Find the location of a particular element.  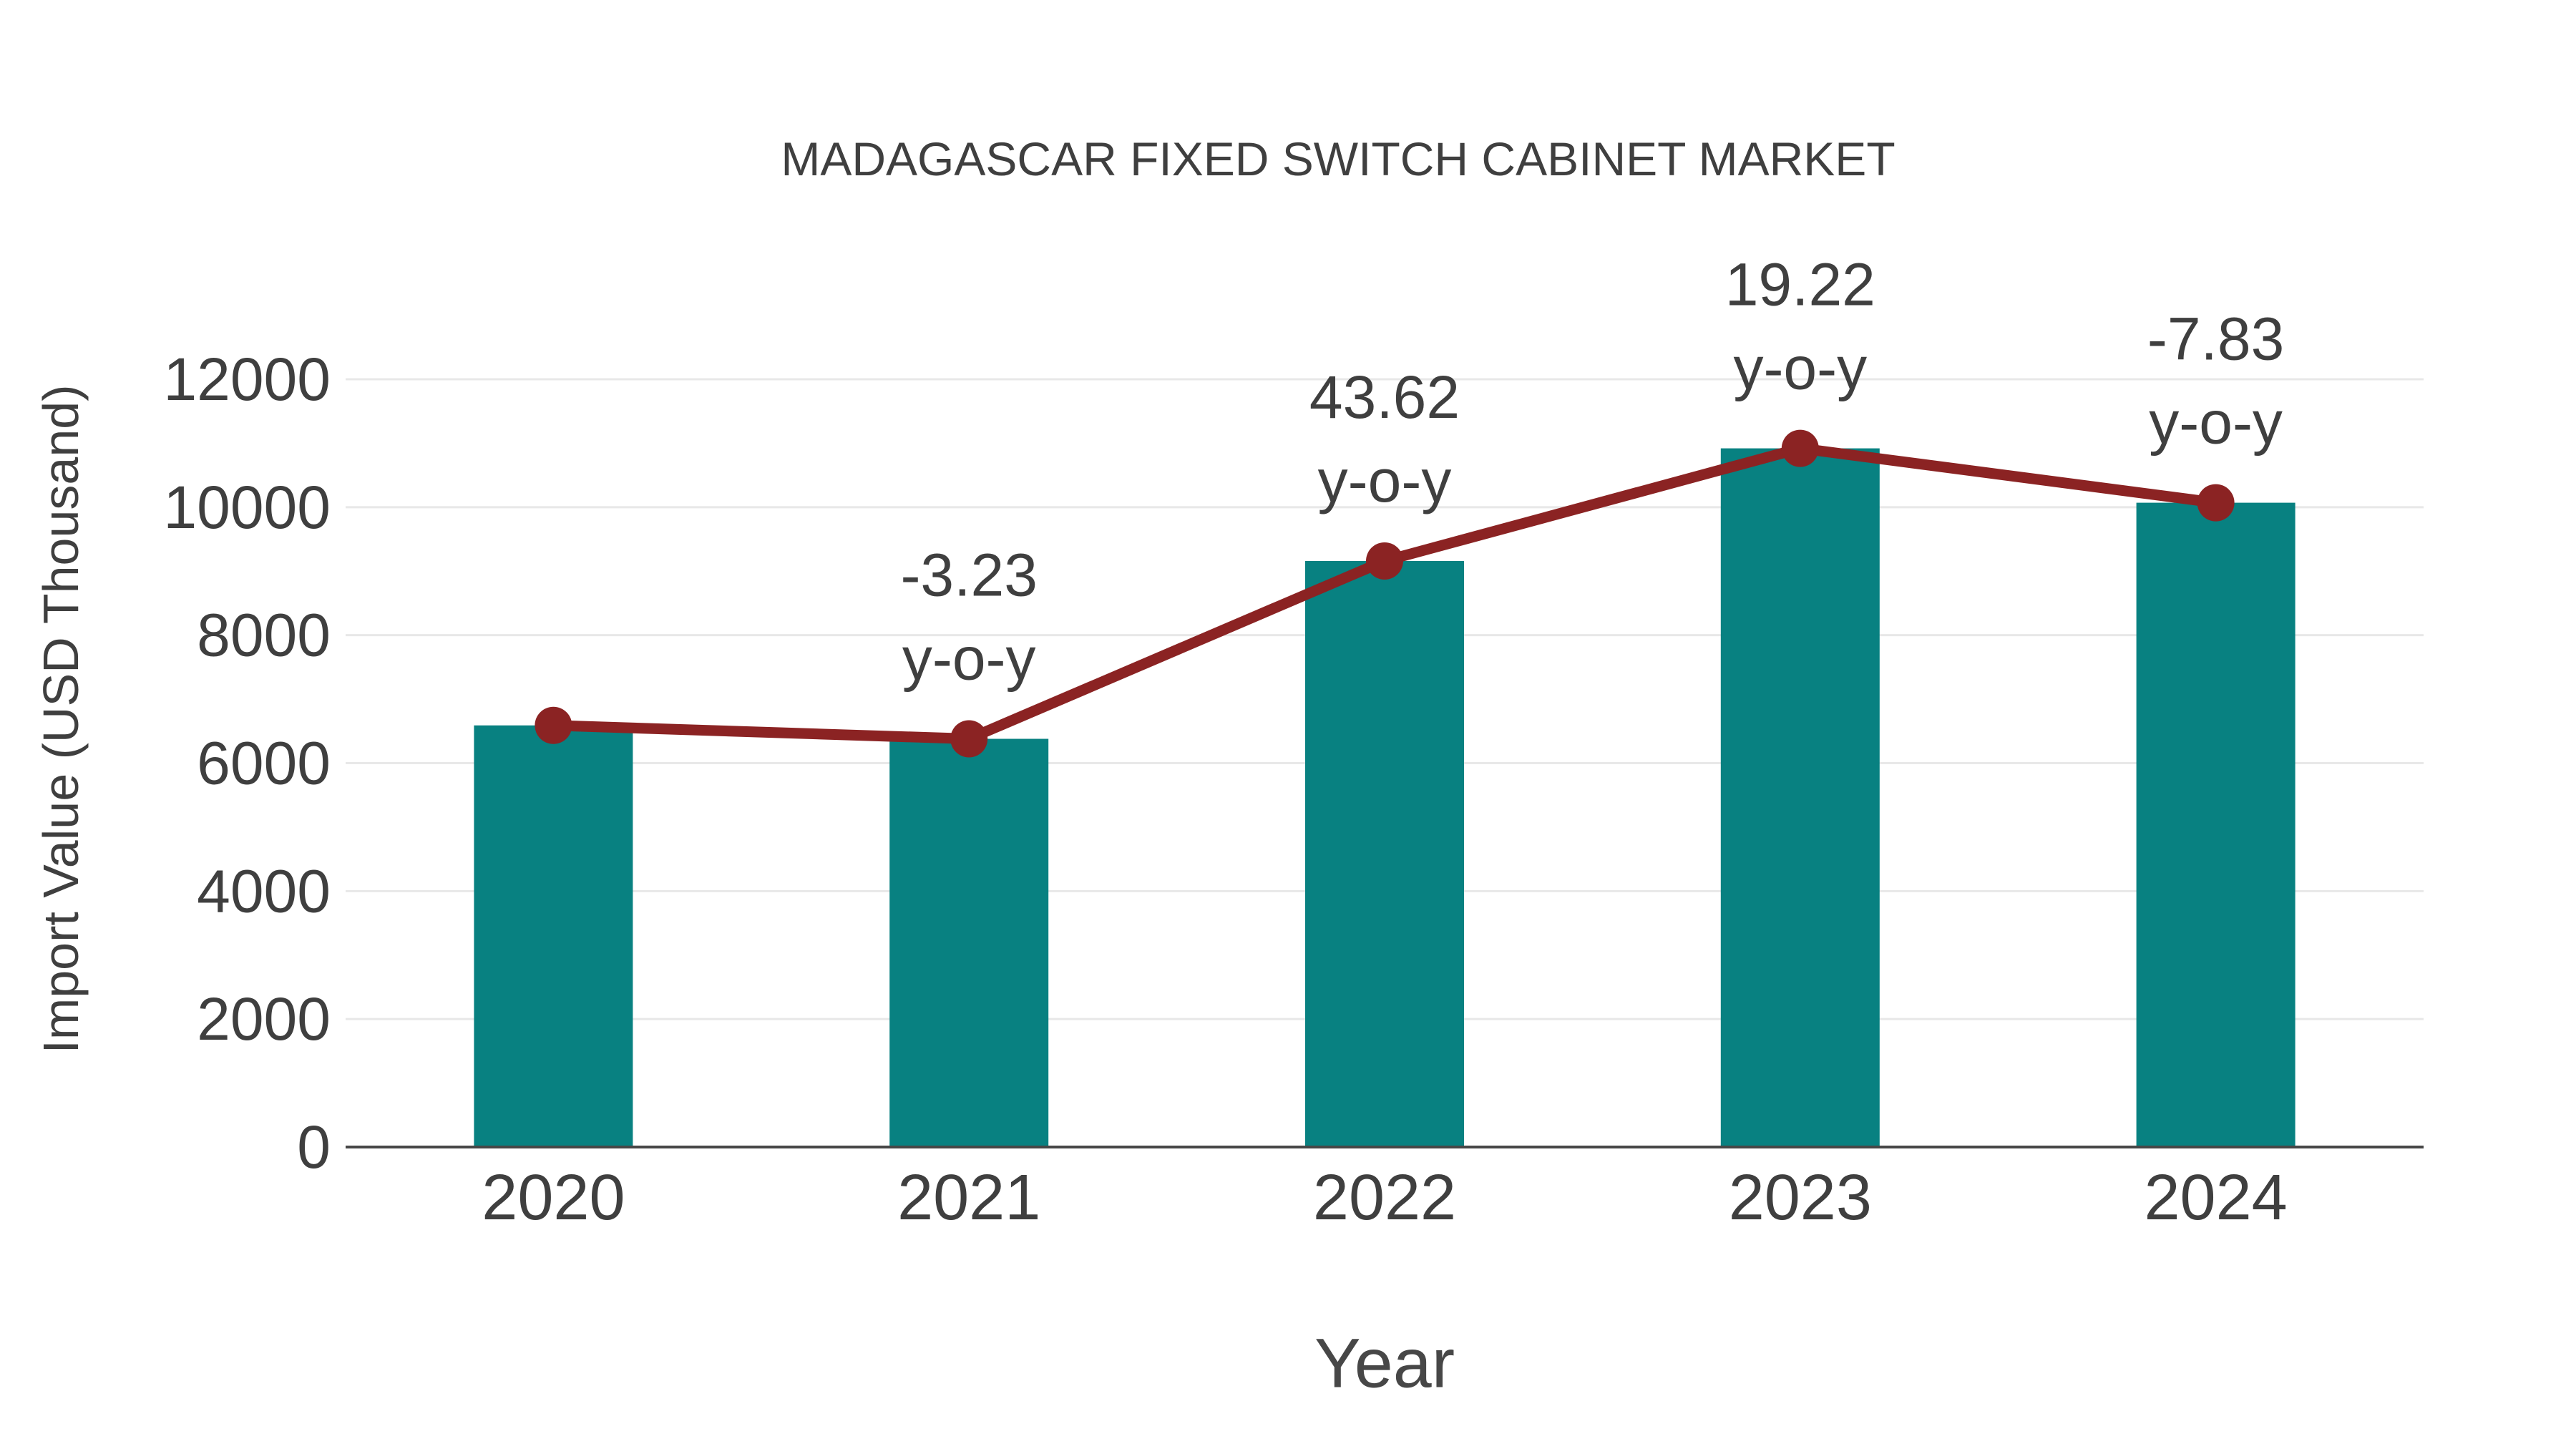

bar-2024 is located at coordinates (2216, 824).